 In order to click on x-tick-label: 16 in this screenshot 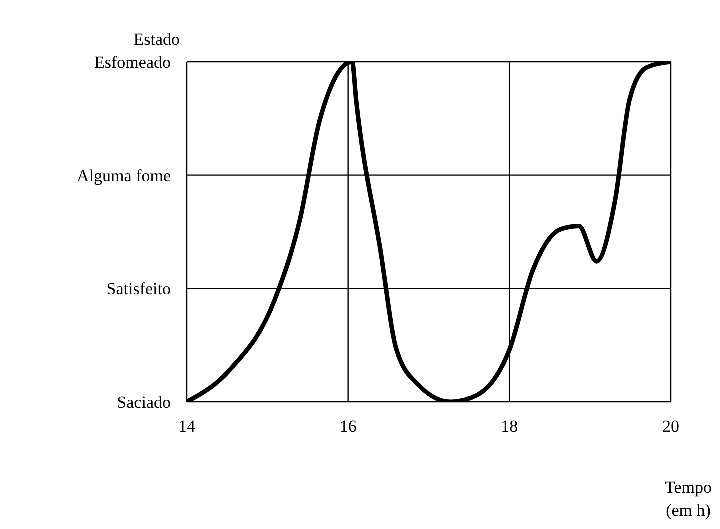, I will do `click(348, 426)`.